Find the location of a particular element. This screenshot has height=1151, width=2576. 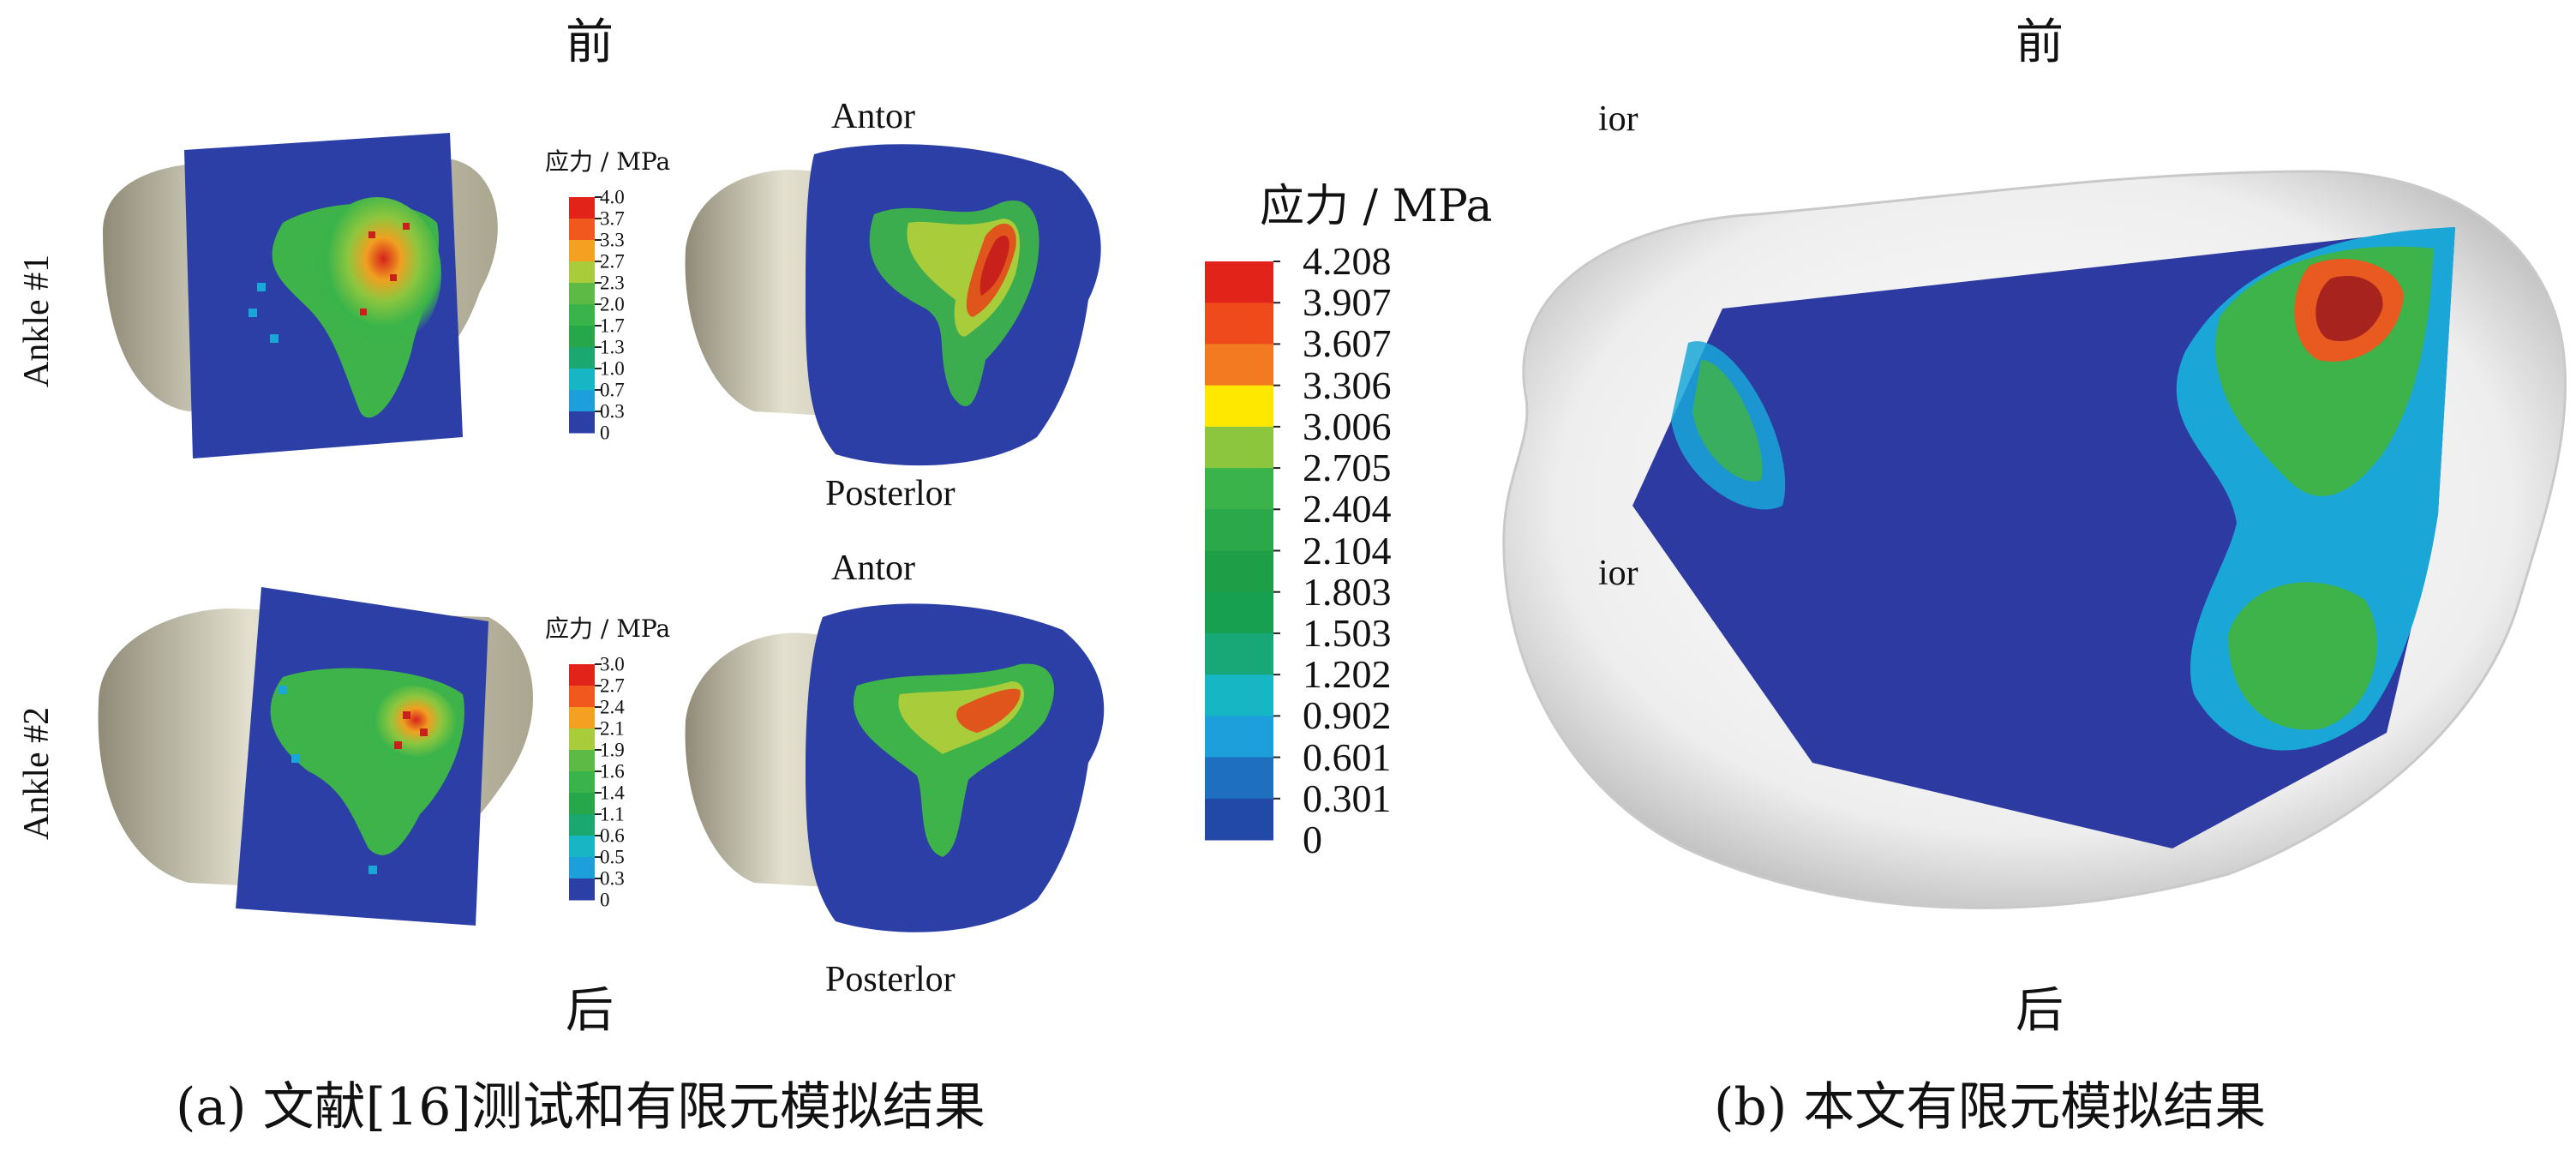

legend-2-title: 应力 / MPa is located at coordinates (608, 628).